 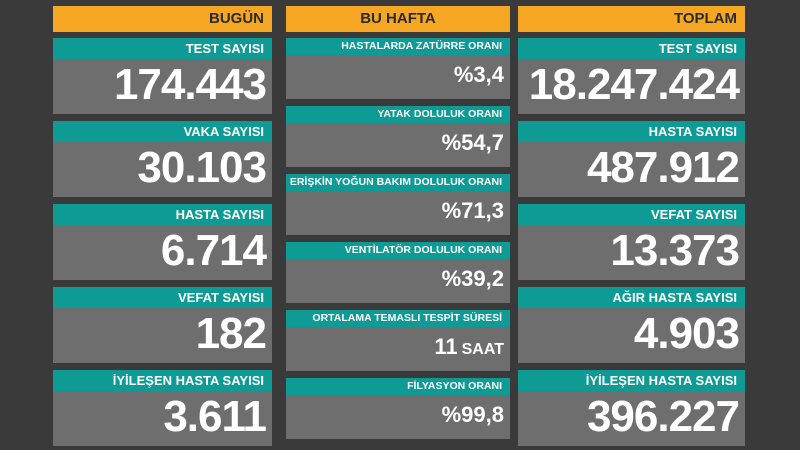 What do you see at coordinates (398, 182) in the screenshot?
I see `card-label: ERİŞKİN YOĞUN BAKIM DOLULUK ORANI` at bounding box center [398, 182].